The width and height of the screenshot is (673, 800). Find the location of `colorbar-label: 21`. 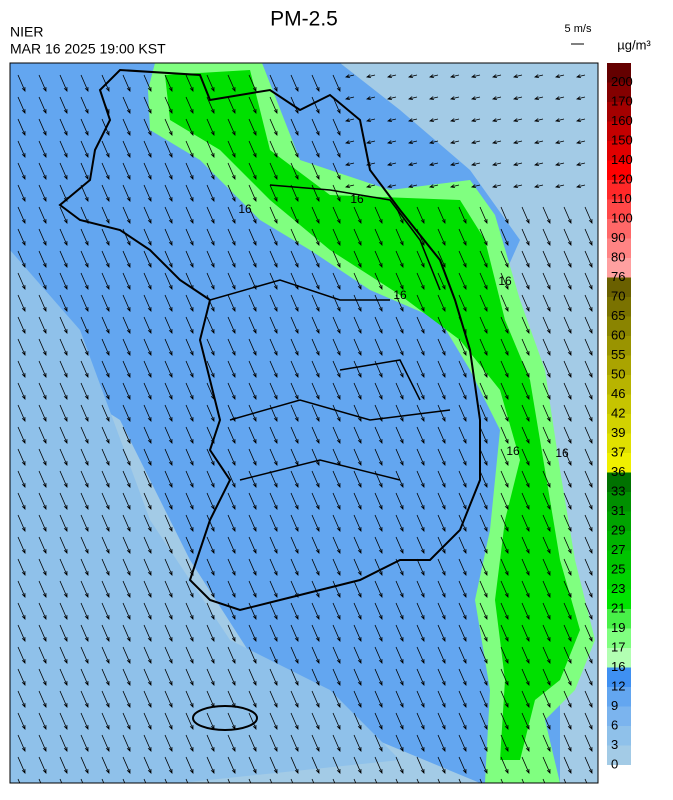

colorbar-label: 21 is located at coordinates (618, 607).